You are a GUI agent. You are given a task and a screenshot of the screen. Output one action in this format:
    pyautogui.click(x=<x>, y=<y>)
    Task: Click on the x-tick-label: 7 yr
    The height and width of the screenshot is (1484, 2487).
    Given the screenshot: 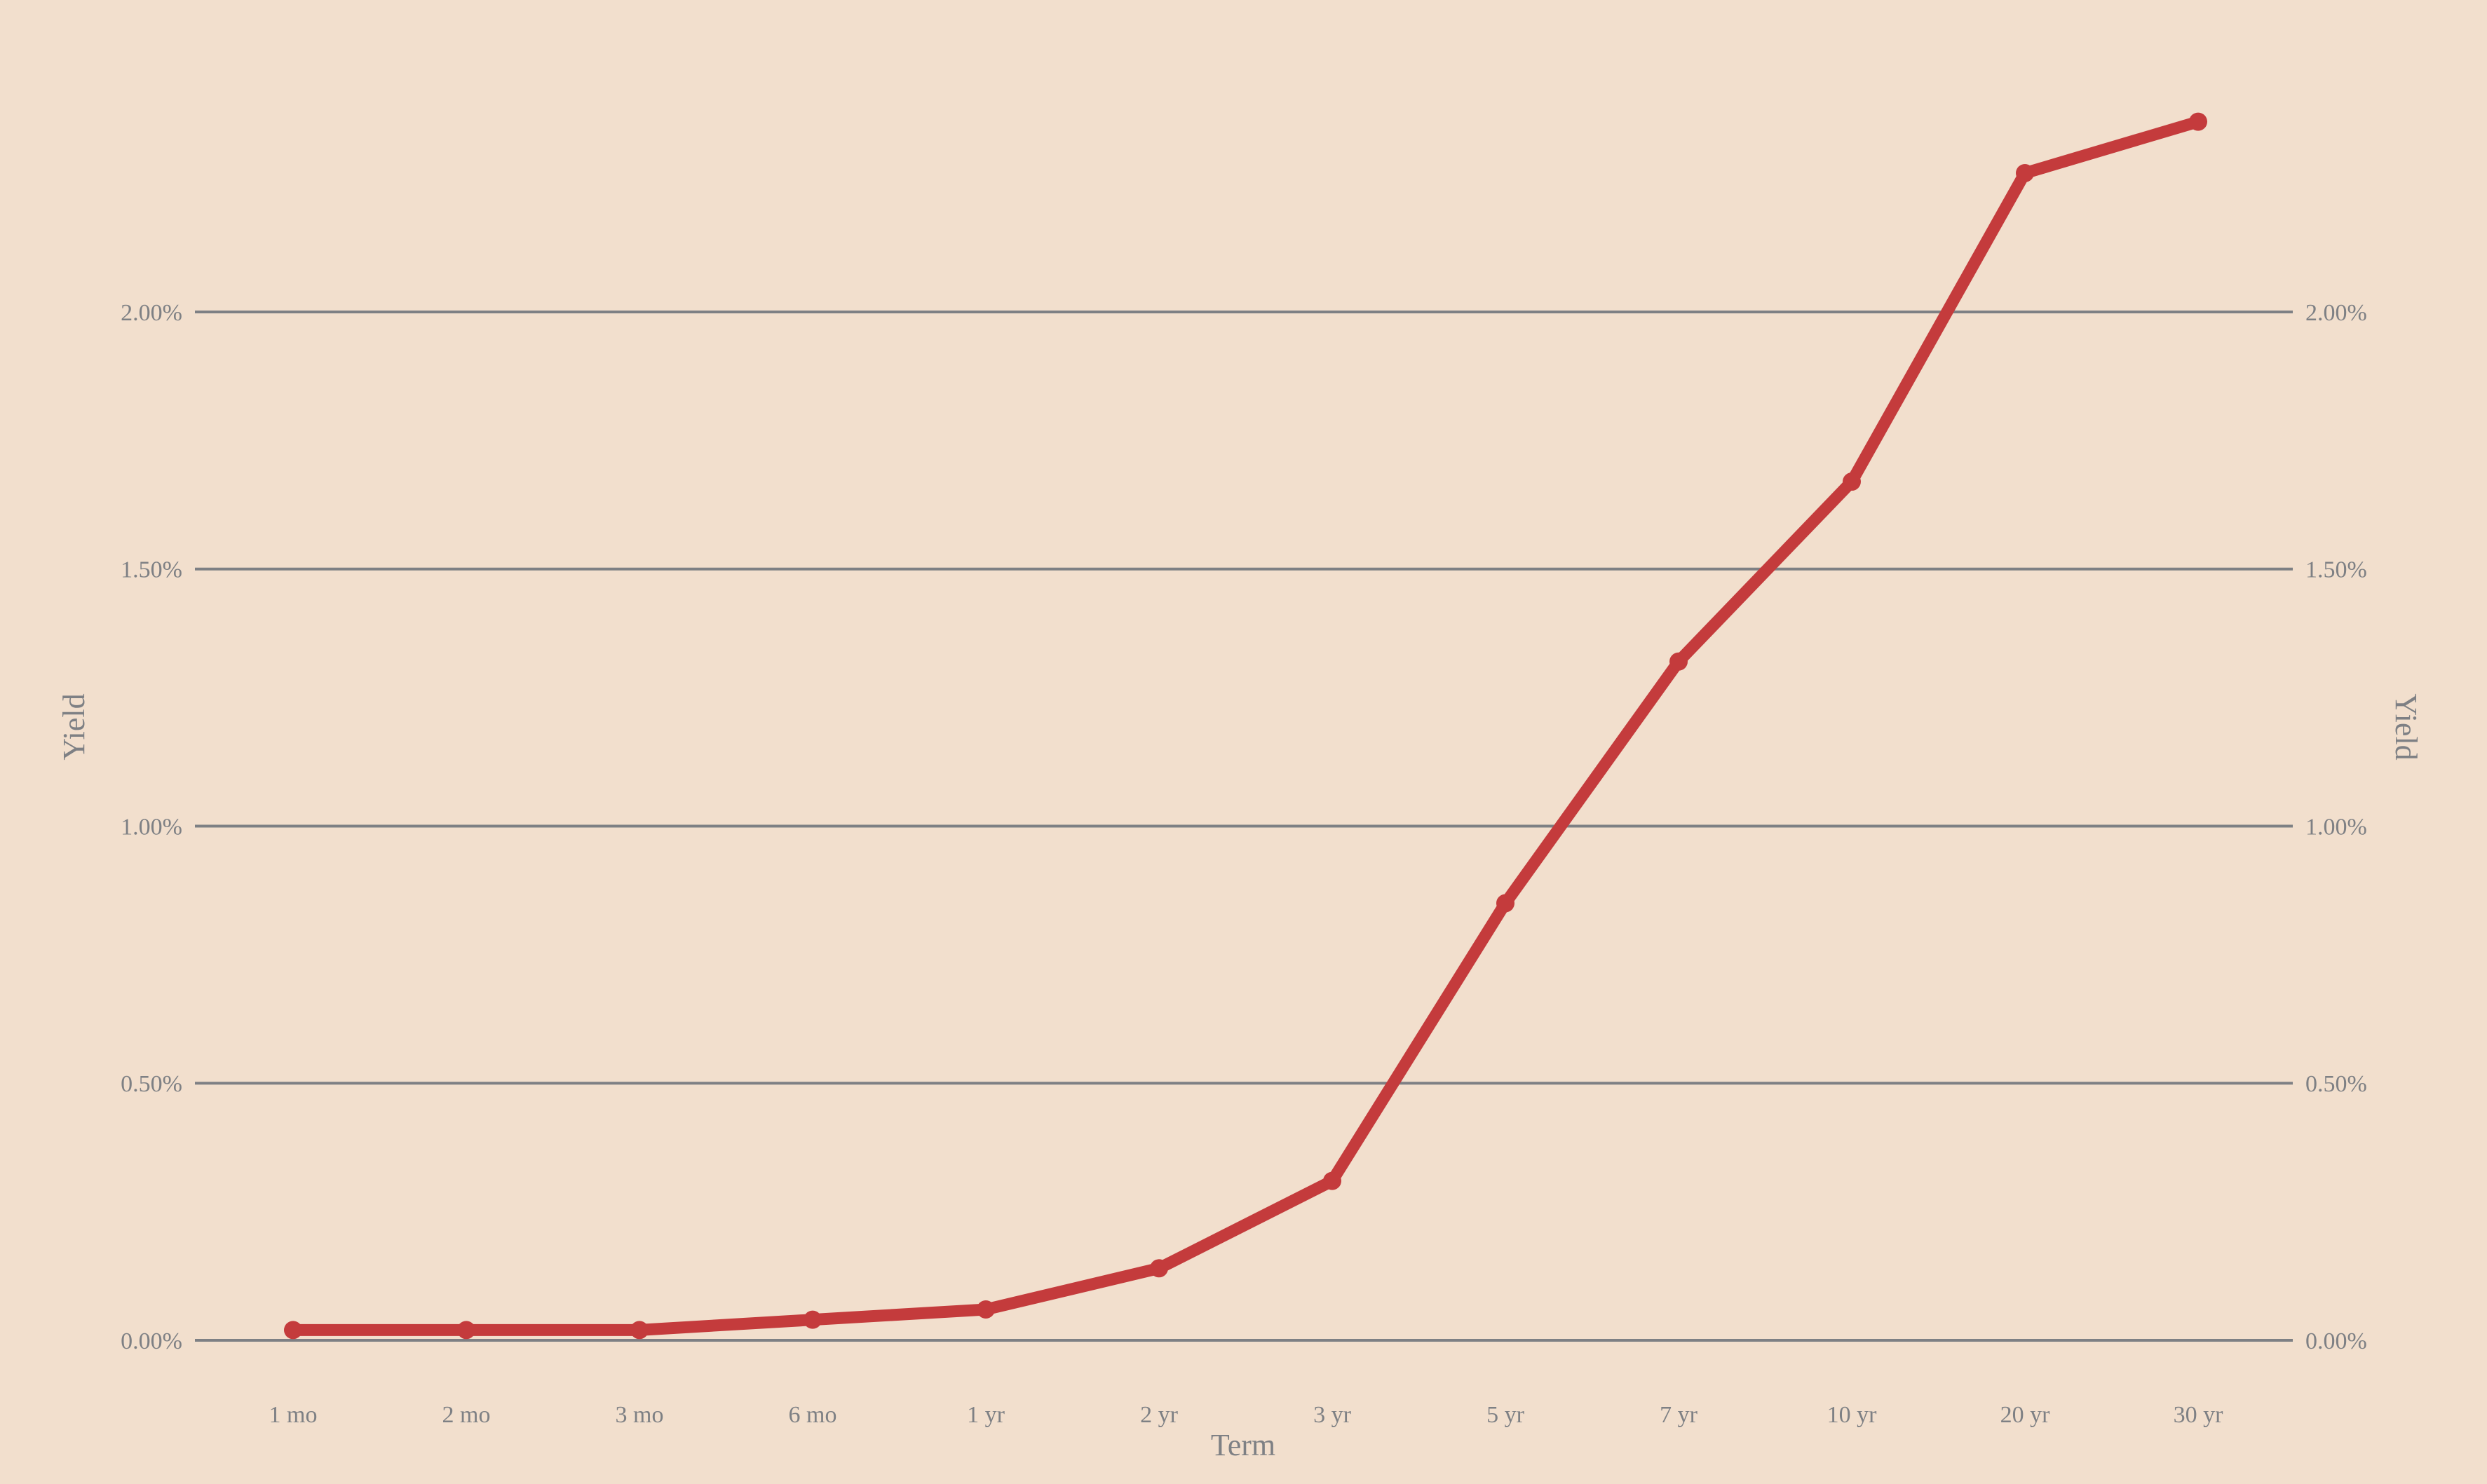 What is the action you would take?
    pyautogui.click(x=1679, y=1415)
    